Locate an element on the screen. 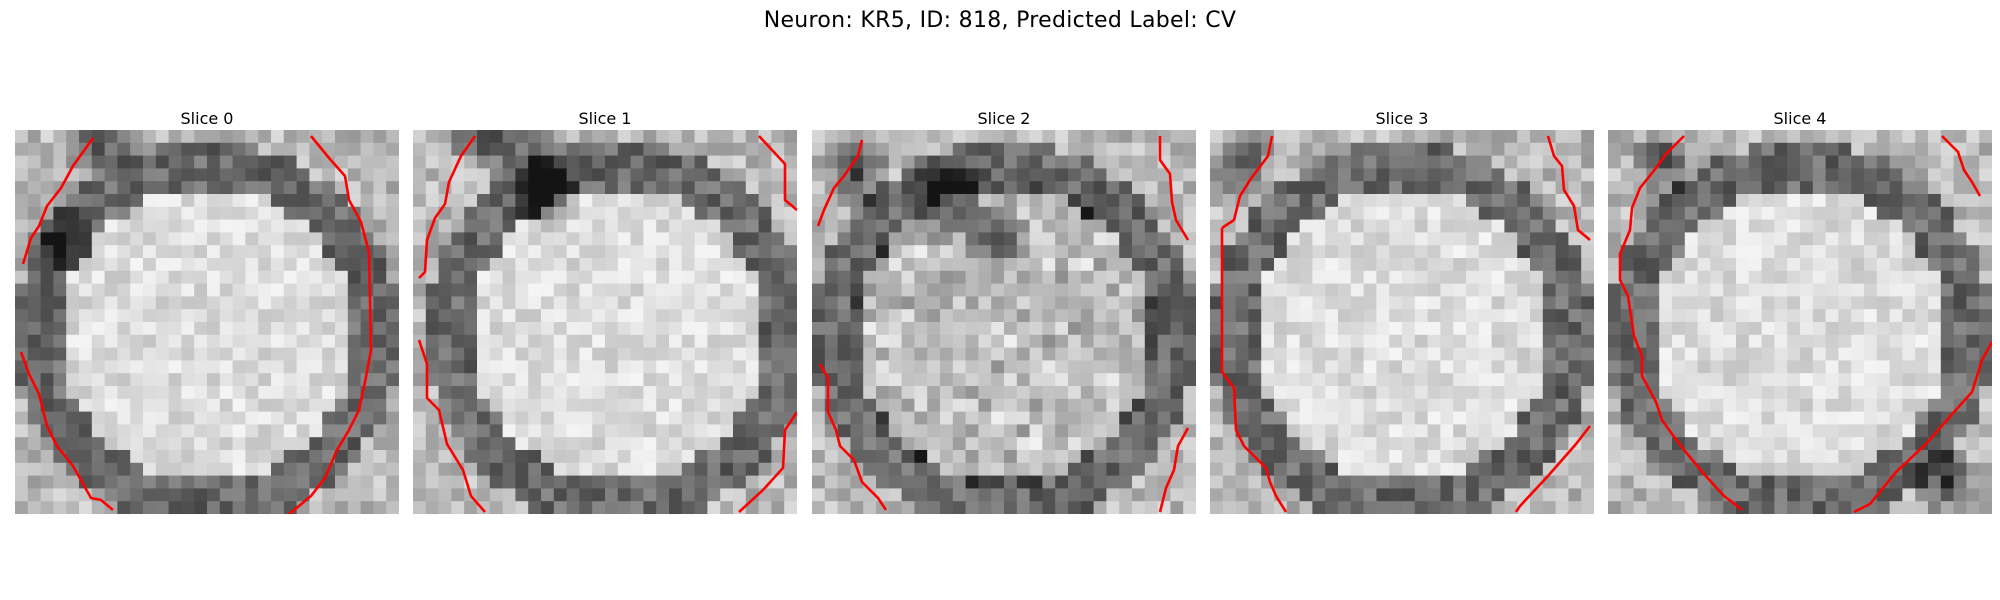 Image resolution: width=2000 pixels, height=600 pixels. slice-title-0: Slice 0 is located at coordinates (207, 119).